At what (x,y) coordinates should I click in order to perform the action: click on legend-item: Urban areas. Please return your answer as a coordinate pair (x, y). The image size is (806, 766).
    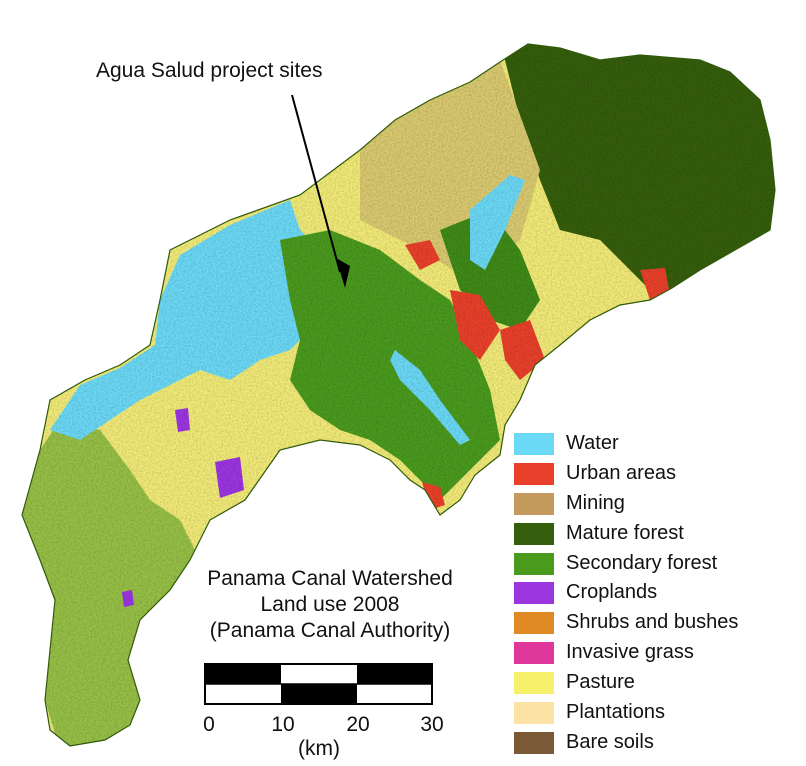
    Looking at the image, I should click on (659, 475).